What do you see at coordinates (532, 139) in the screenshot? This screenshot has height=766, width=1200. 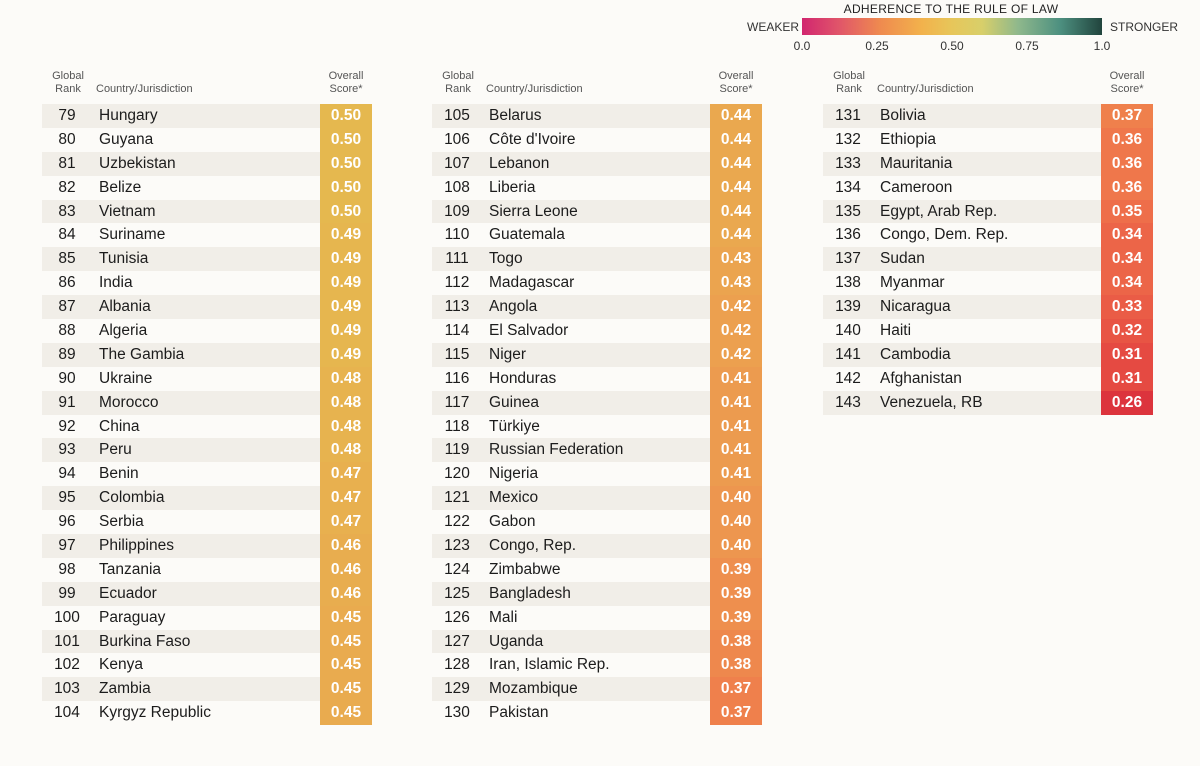 I see `country-cell: Côte d'Ivoire` at bounding box center [532, 139].